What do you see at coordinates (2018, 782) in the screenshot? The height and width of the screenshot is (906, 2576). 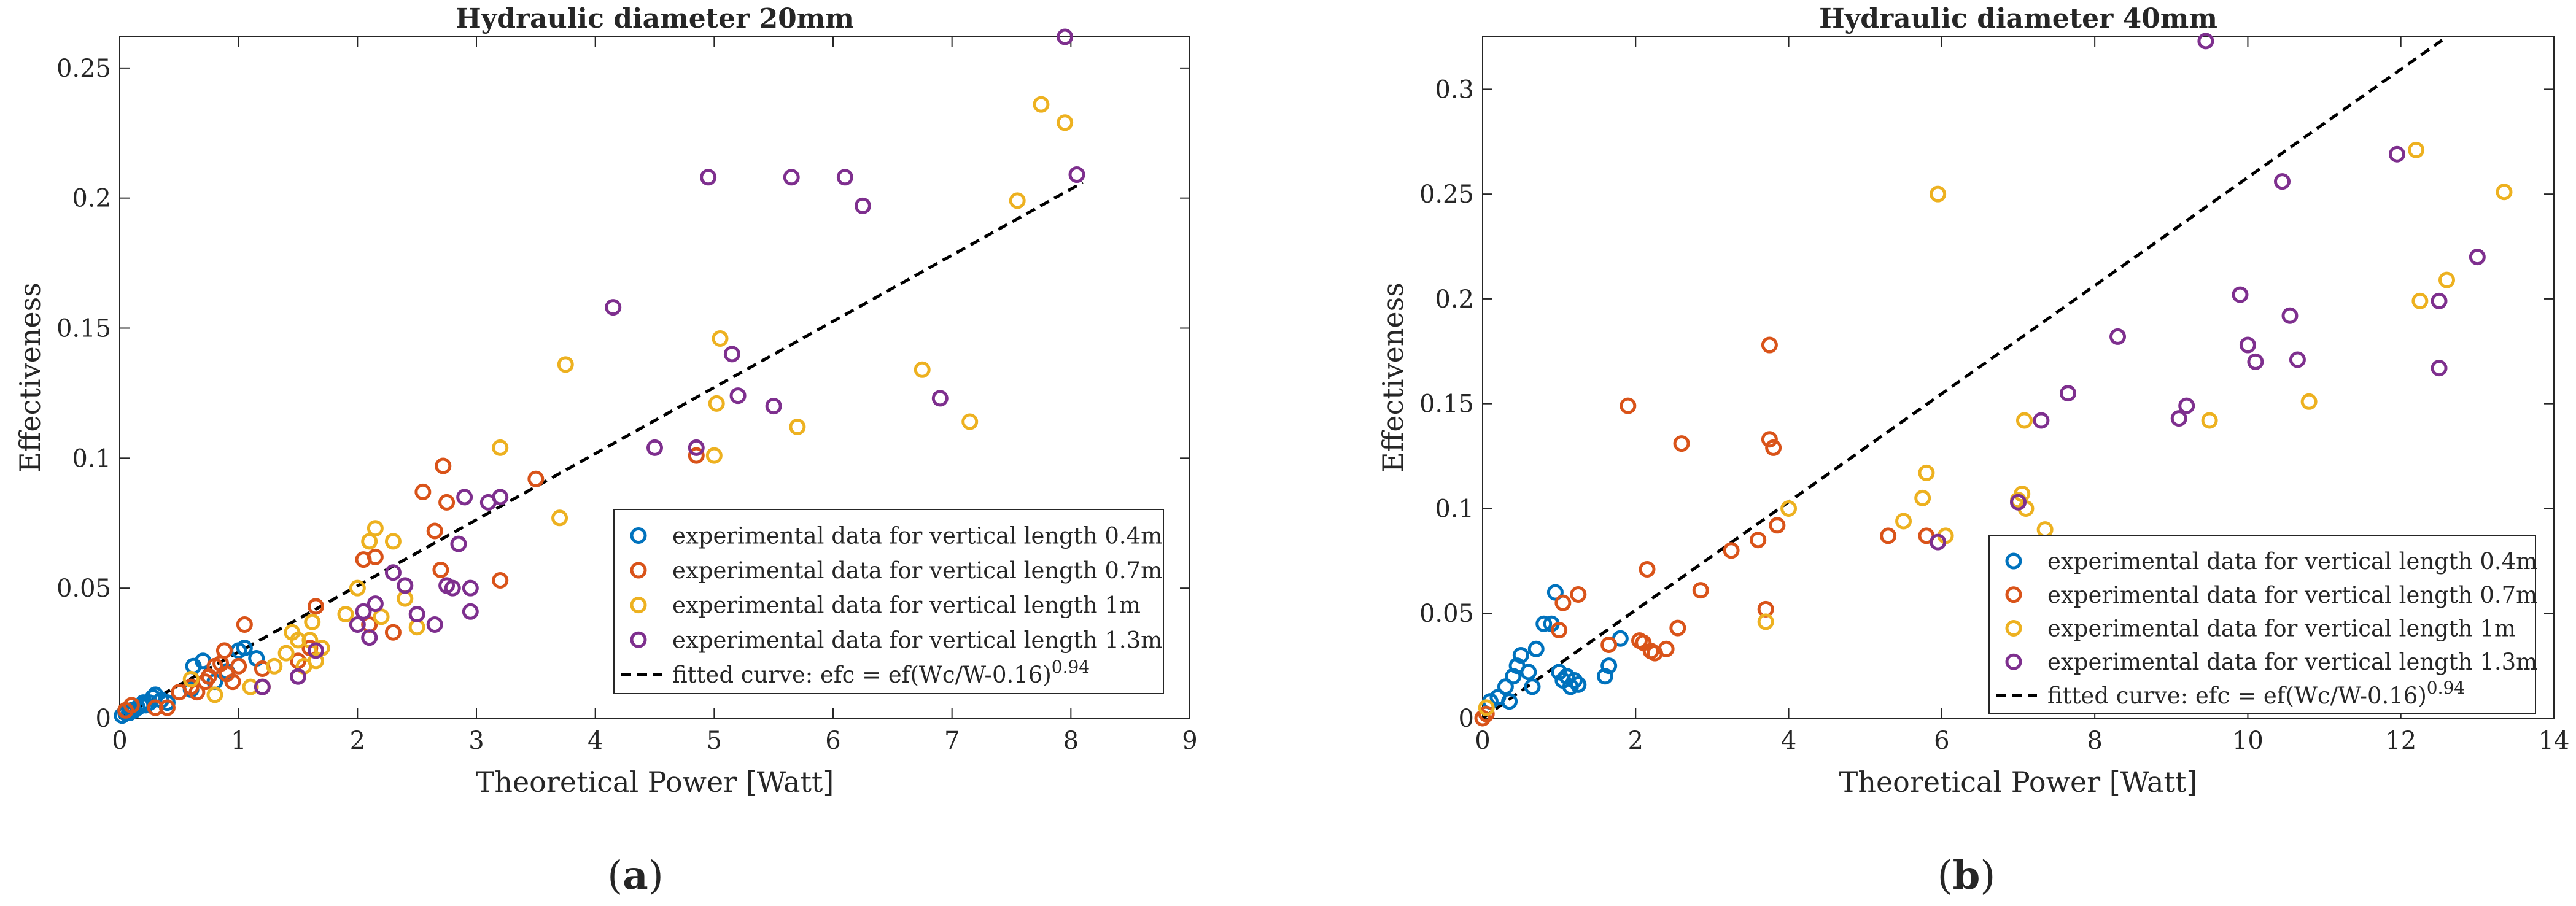 I see `x-axis-label: Theoretical Power [Watt]` at bounding box center [2018, 782].